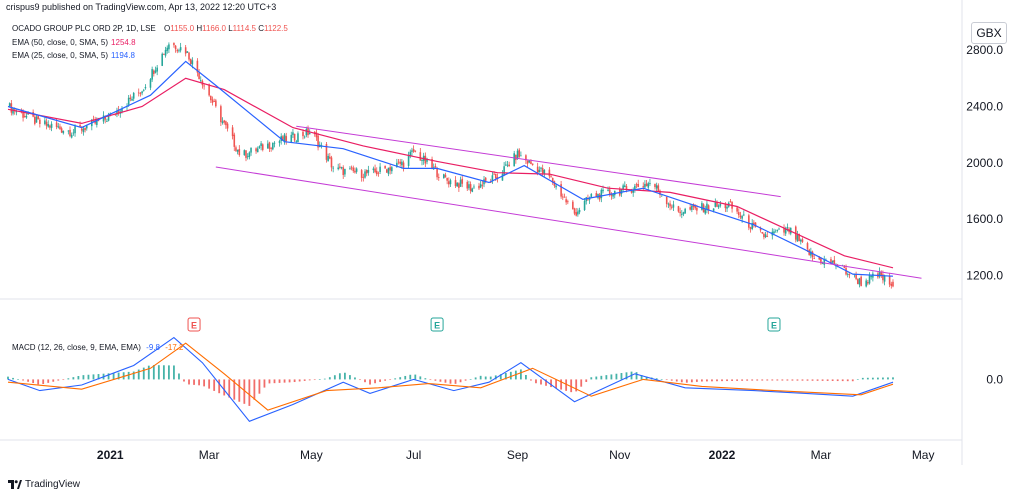  What do you see at coordinates (989, 33) in the screenshot?
I see `currency-badge: GBX` at bounding box center [989, 33].